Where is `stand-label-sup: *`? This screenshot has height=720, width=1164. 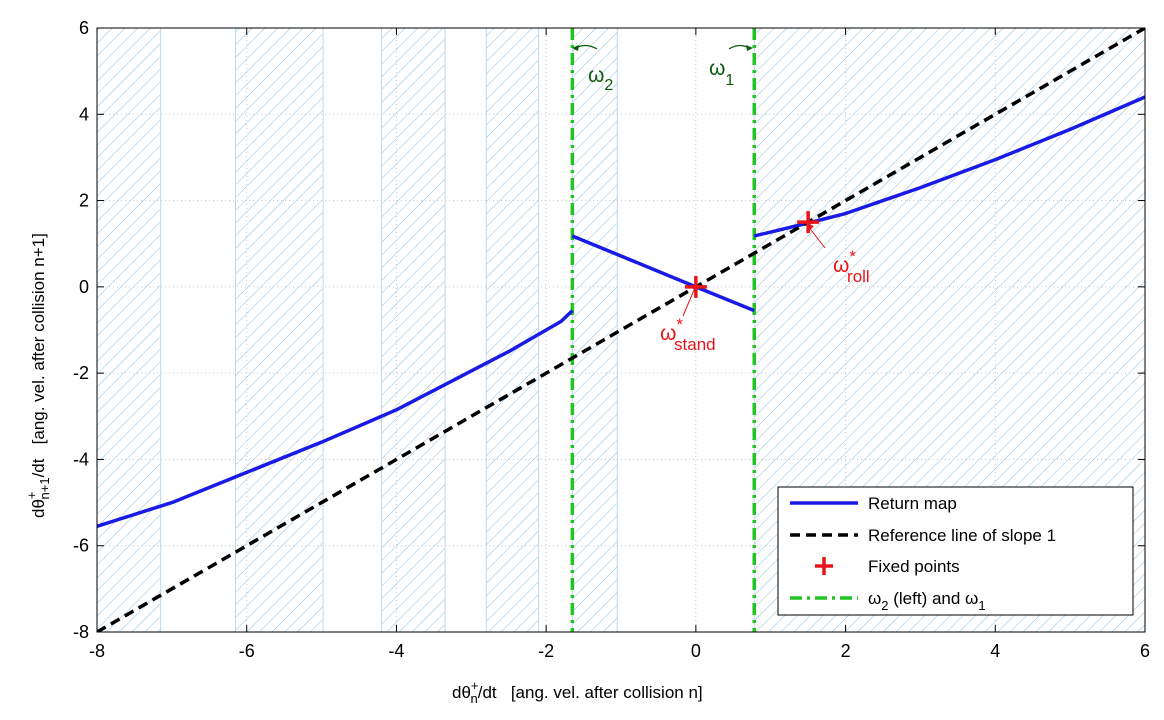
stand-label-sup: * is located at coordinates (679, 324).